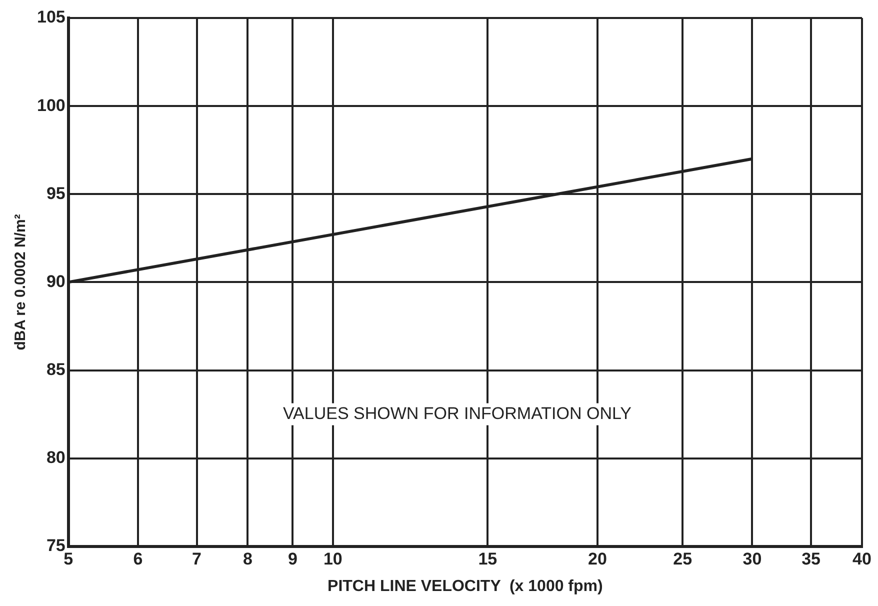  Describe the element at coordinates (56, 546) in the screenshot. I see `y-tick-label: 75` at that location.